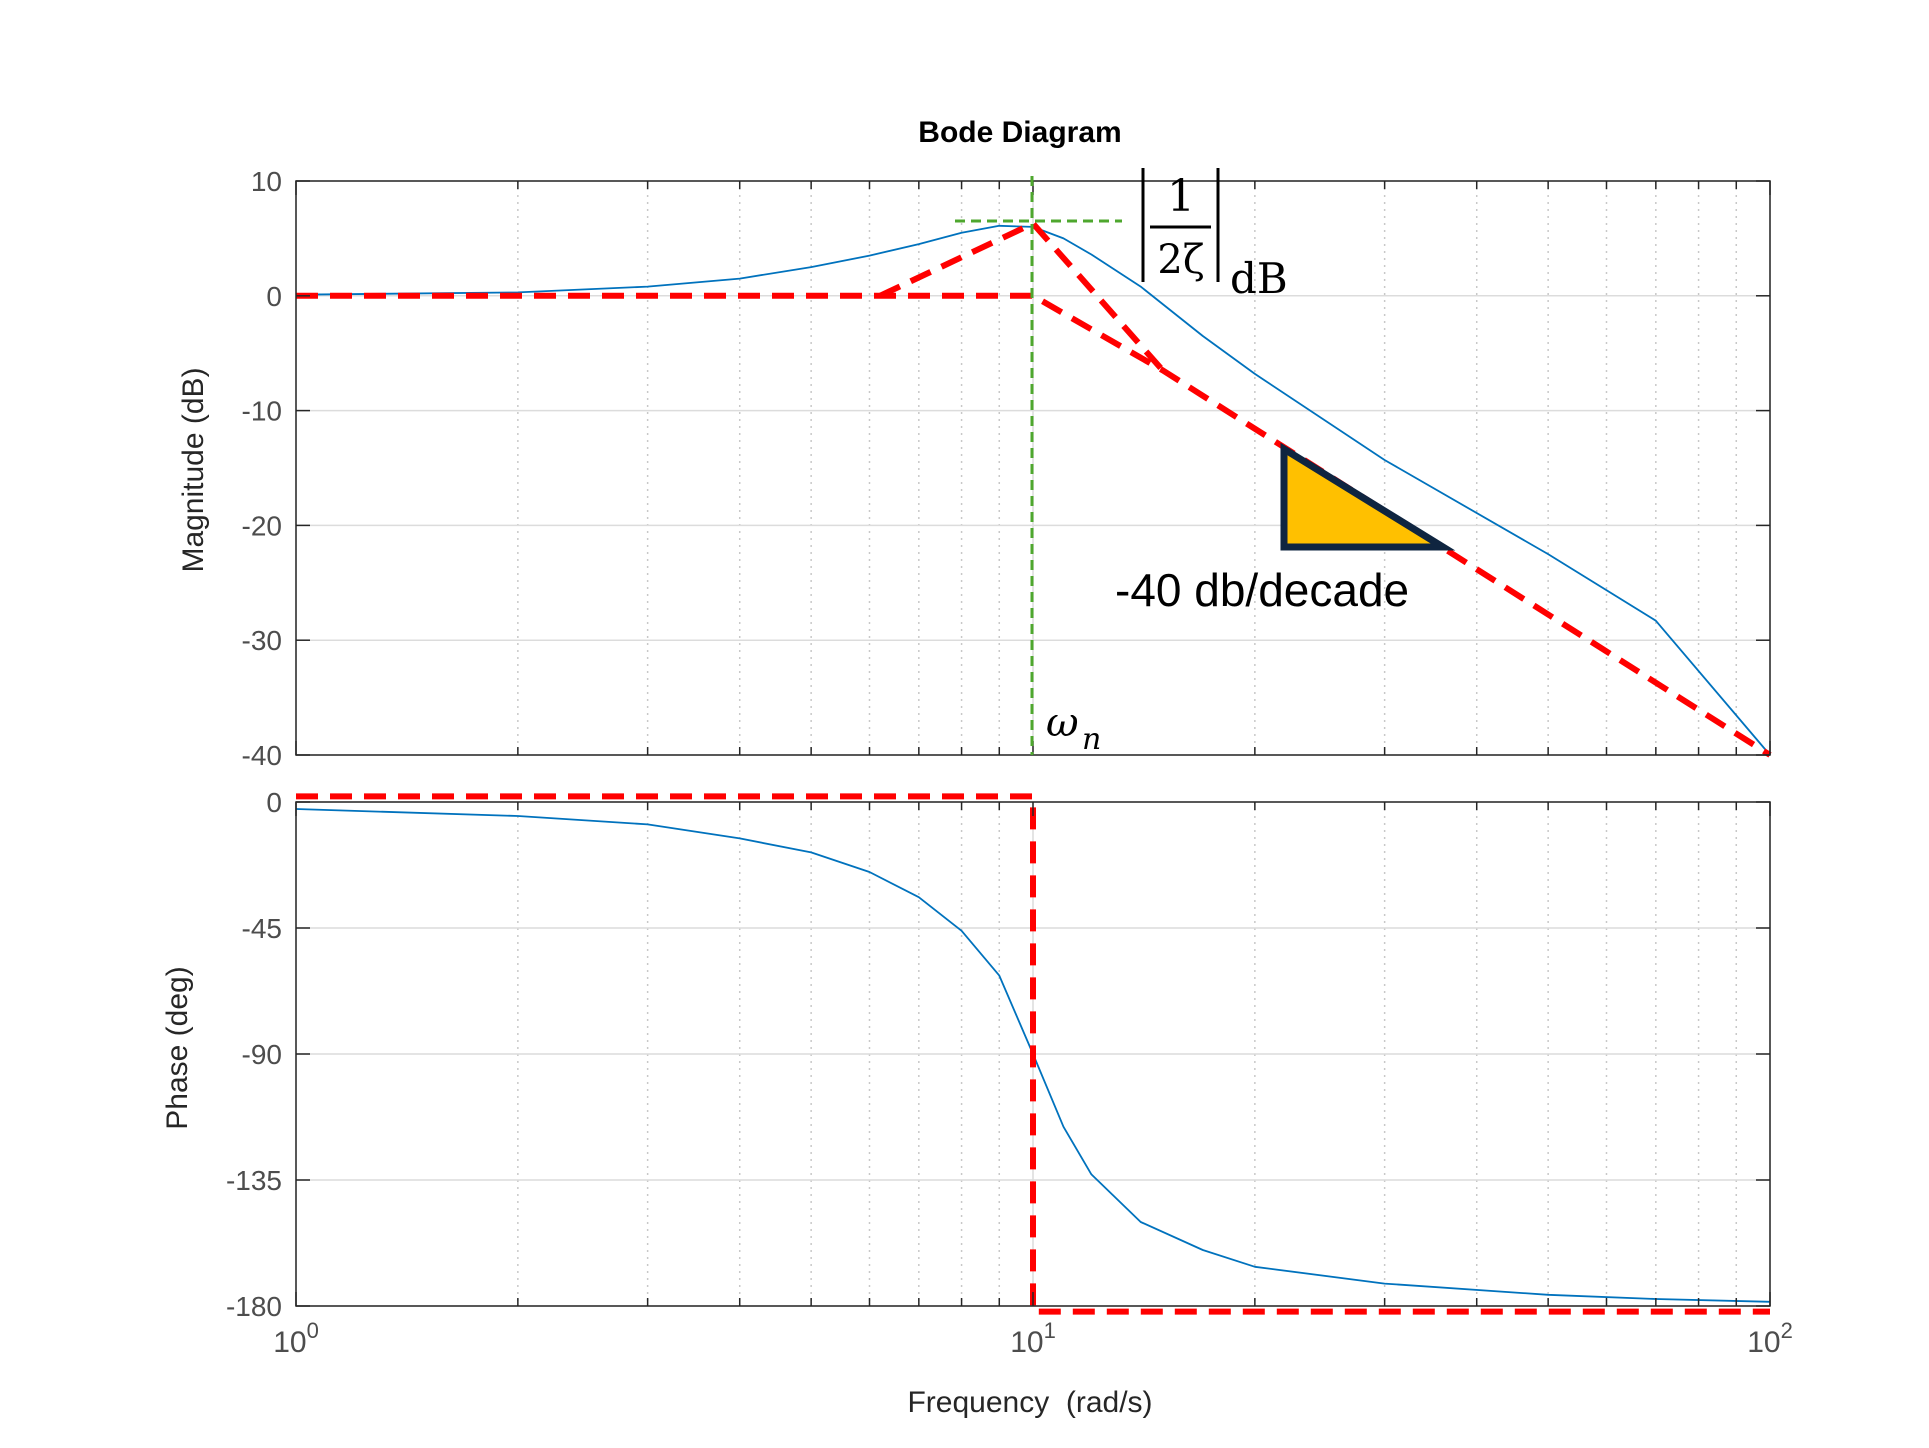  I want to click on magnitude-ytick-label: 10, so click(266, 181).